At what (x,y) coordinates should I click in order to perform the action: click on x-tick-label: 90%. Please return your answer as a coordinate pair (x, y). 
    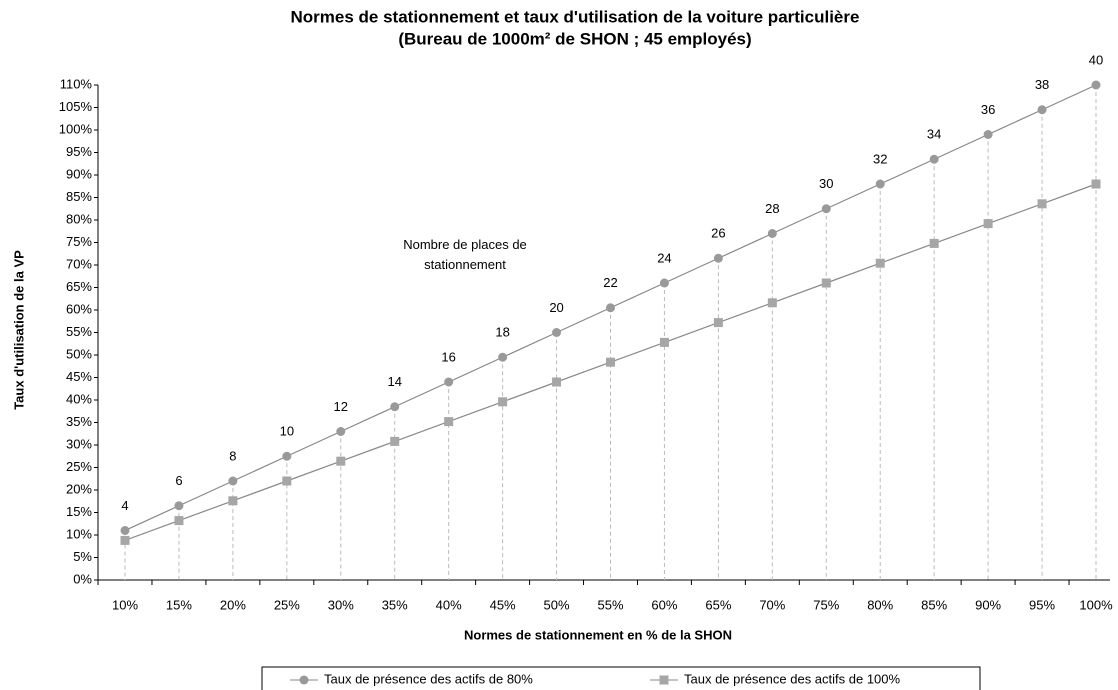
    Looking at the image, I should click on (988, 604).